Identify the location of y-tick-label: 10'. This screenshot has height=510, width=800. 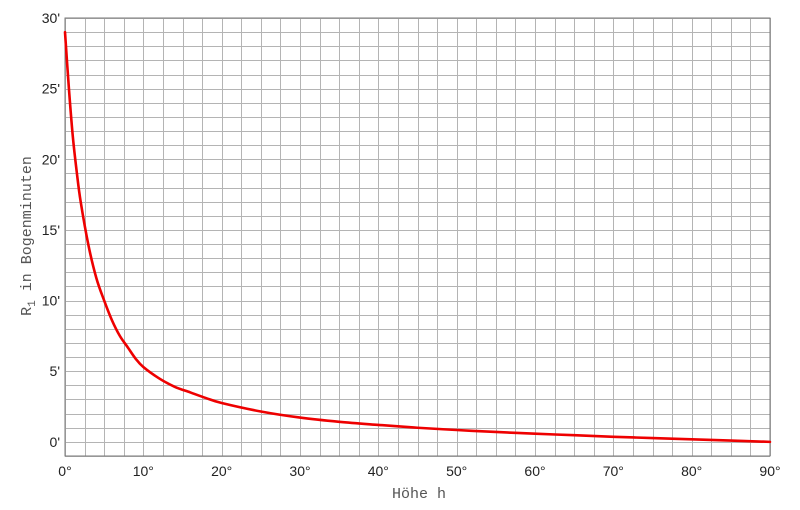
(51, 301).